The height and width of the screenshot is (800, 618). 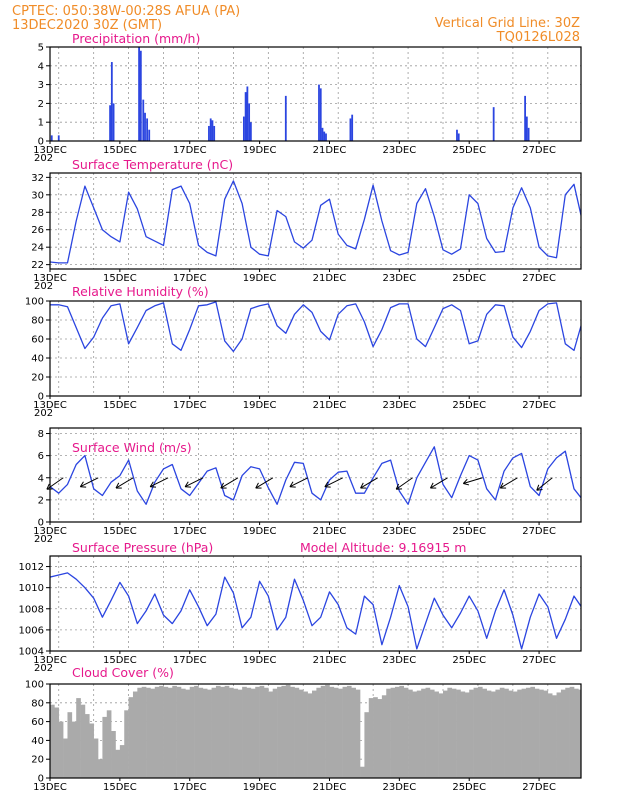 I want to click on pressure-title: Surface Pressure (hPa), so click(x=142, y=547).